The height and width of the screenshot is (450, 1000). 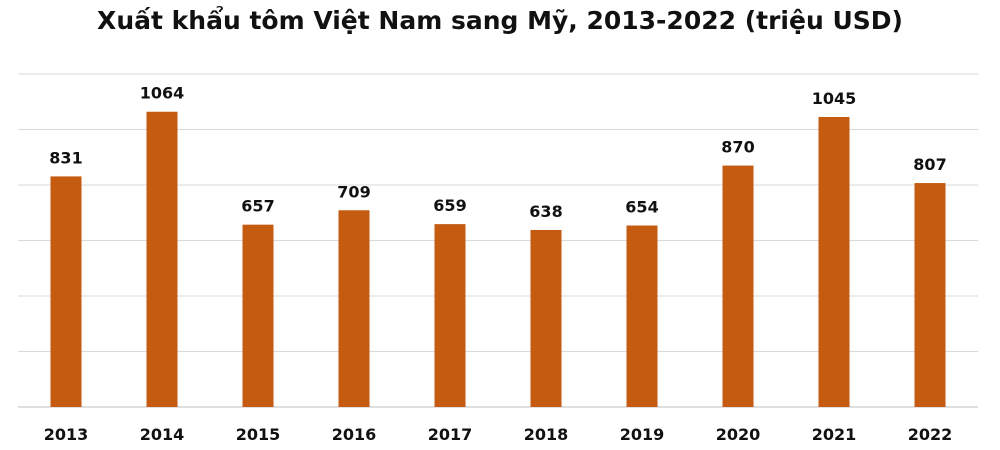 I want to click on bar-2014, so click(x=162, y=259).